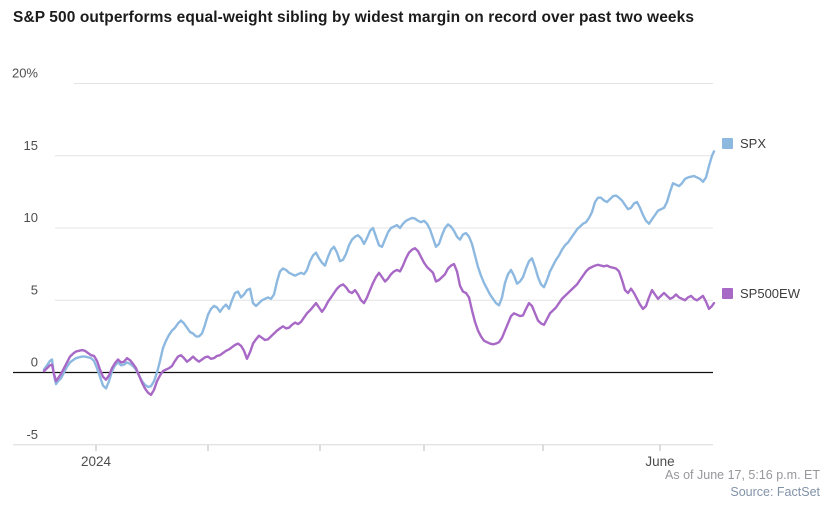  I want to click on legend-sp500ew-label: SP500EW, so click(770, 293).